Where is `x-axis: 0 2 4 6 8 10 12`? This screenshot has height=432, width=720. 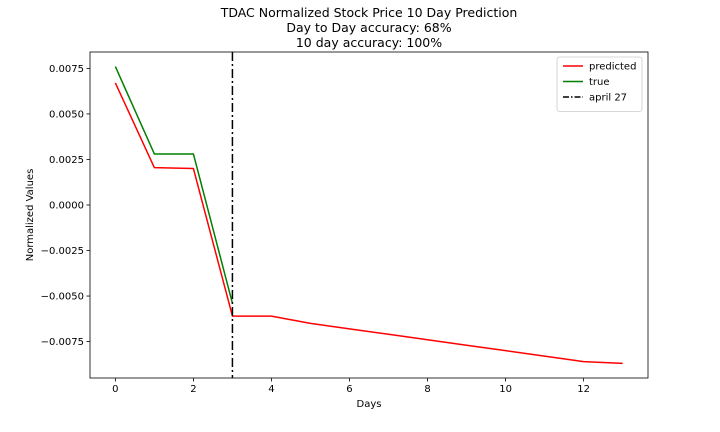
x-axis: 0 2 4 6 8 10 12 is located at coordinates (351, 386).